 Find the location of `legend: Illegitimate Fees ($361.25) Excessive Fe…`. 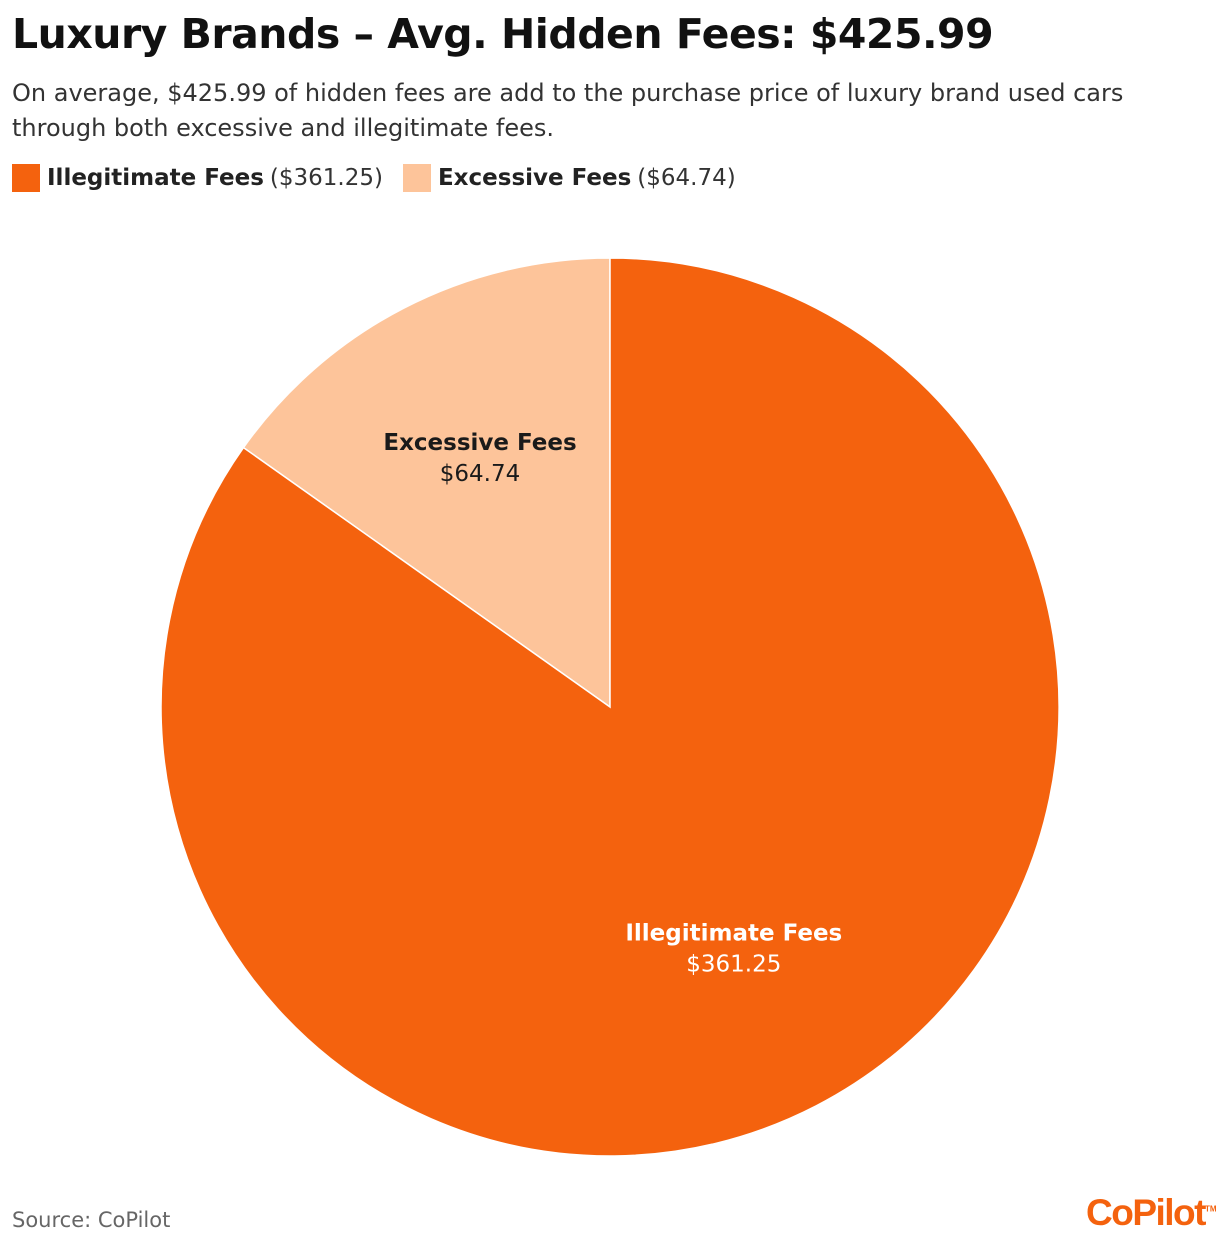

legend: Illegitimate Fees ($361.25) Excessive Fe… is located at coordinates (384, 178).